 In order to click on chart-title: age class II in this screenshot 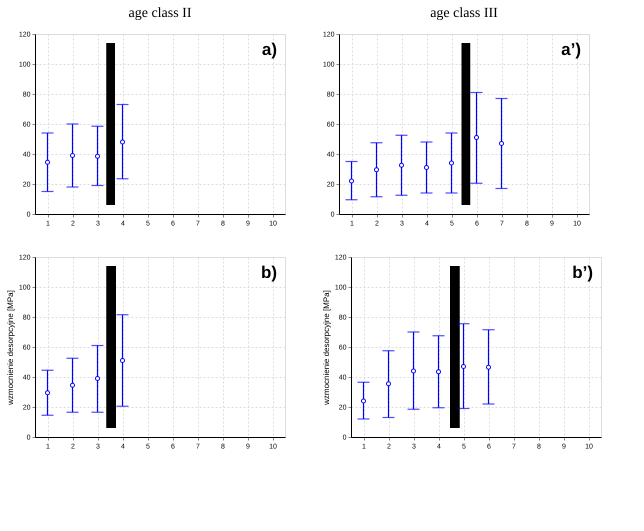, I will do `click(160, 13)`.